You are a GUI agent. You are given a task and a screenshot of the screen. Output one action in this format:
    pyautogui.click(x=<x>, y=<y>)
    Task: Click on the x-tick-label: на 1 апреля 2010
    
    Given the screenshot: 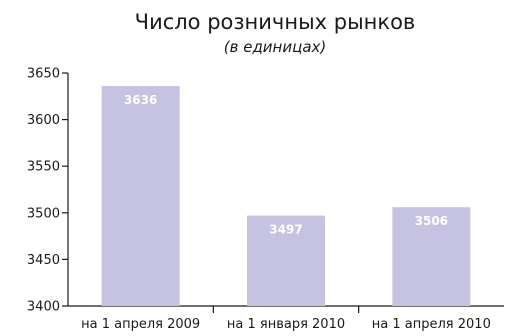 What is the action you would take?
    pyautogui.click(x=431, y=324)
    